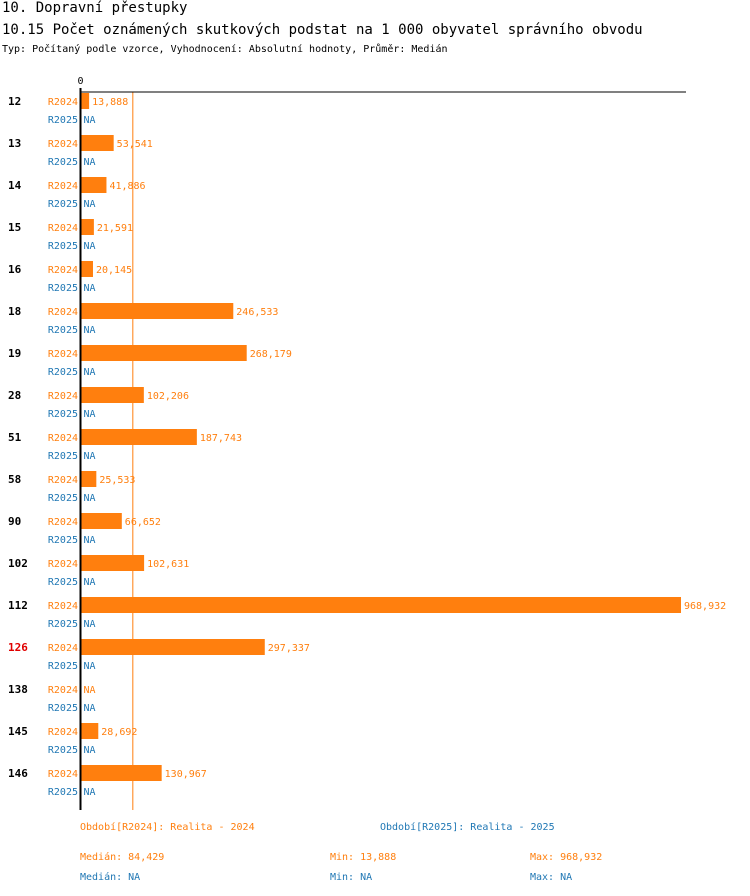  I want to click on data-label-r2024: 246,533, so click(257, 312).